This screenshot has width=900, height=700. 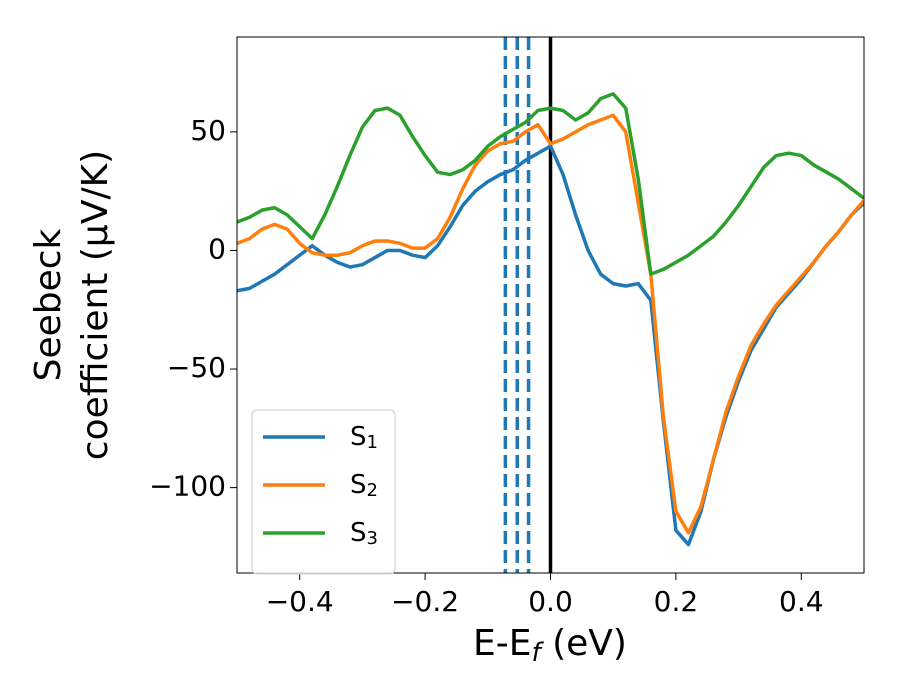 What do you see at coordinates (801, 601) in the screenshot?
I see `x-tick-label: 0.4` at bounding box center [801, 601].